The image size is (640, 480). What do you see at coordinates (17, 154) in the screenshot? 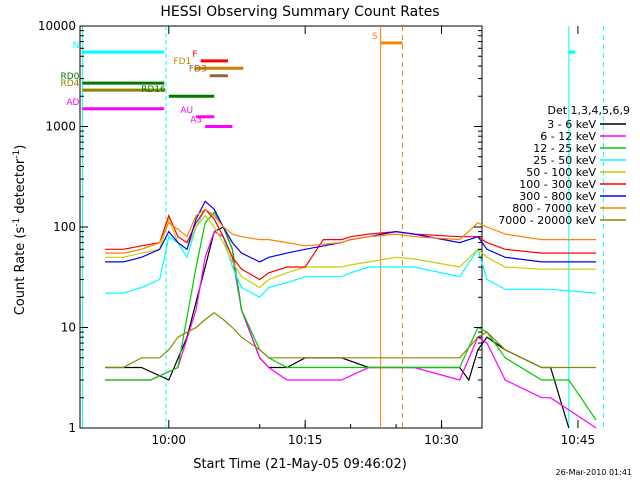
I see `y-axis-label-sup2: -1` at bounding box center [17, 154].